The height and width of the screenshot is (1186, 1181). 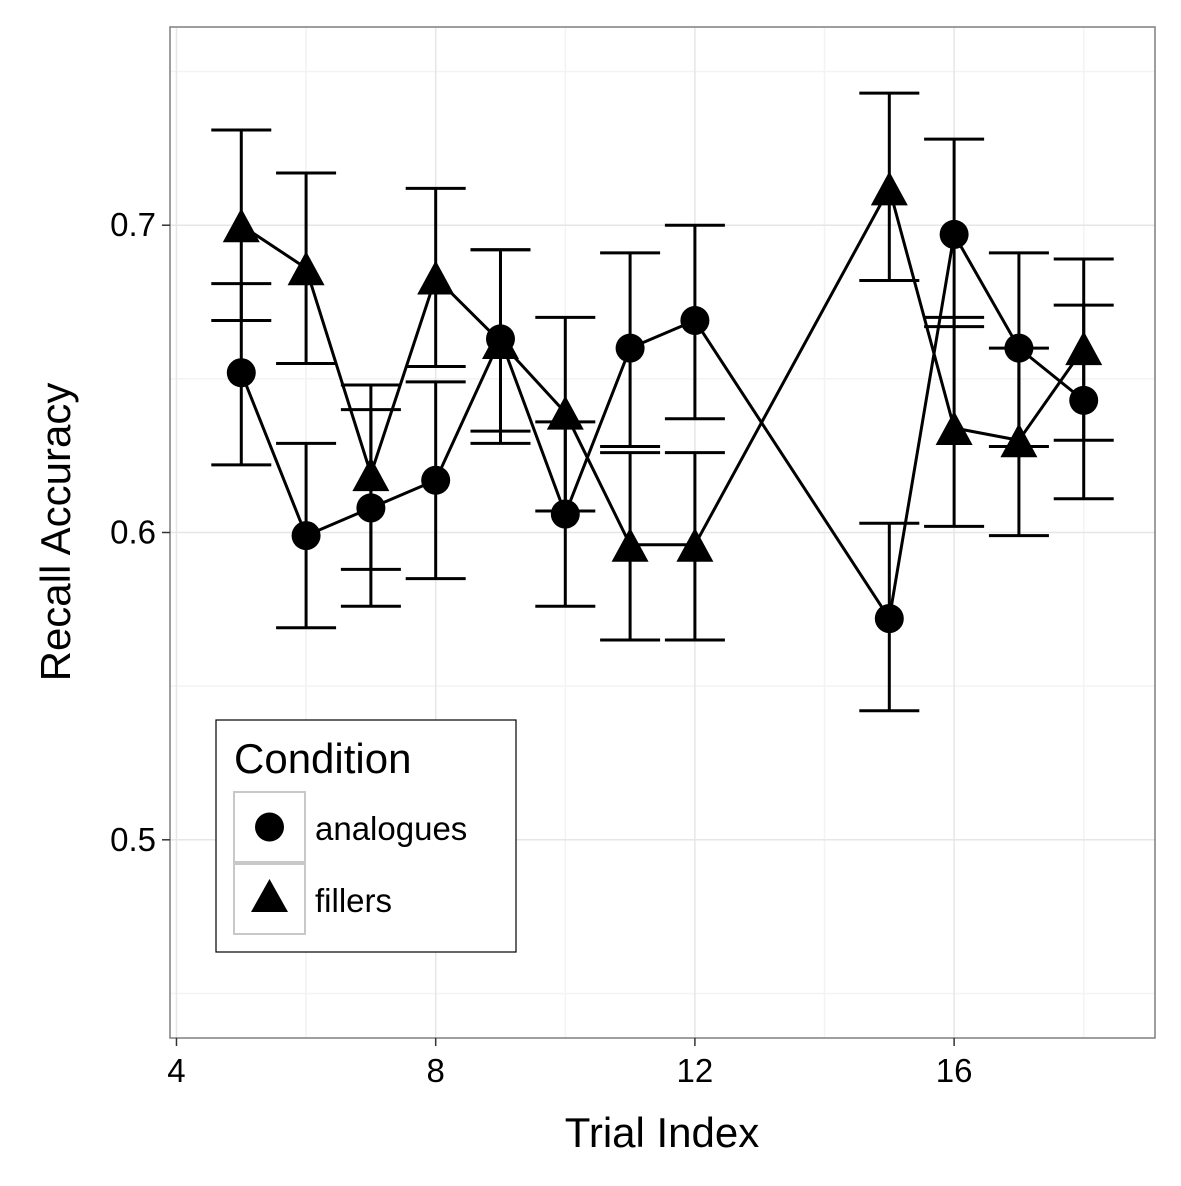 I want to click on legend-triangle-icon, so click(x=269, y=895).